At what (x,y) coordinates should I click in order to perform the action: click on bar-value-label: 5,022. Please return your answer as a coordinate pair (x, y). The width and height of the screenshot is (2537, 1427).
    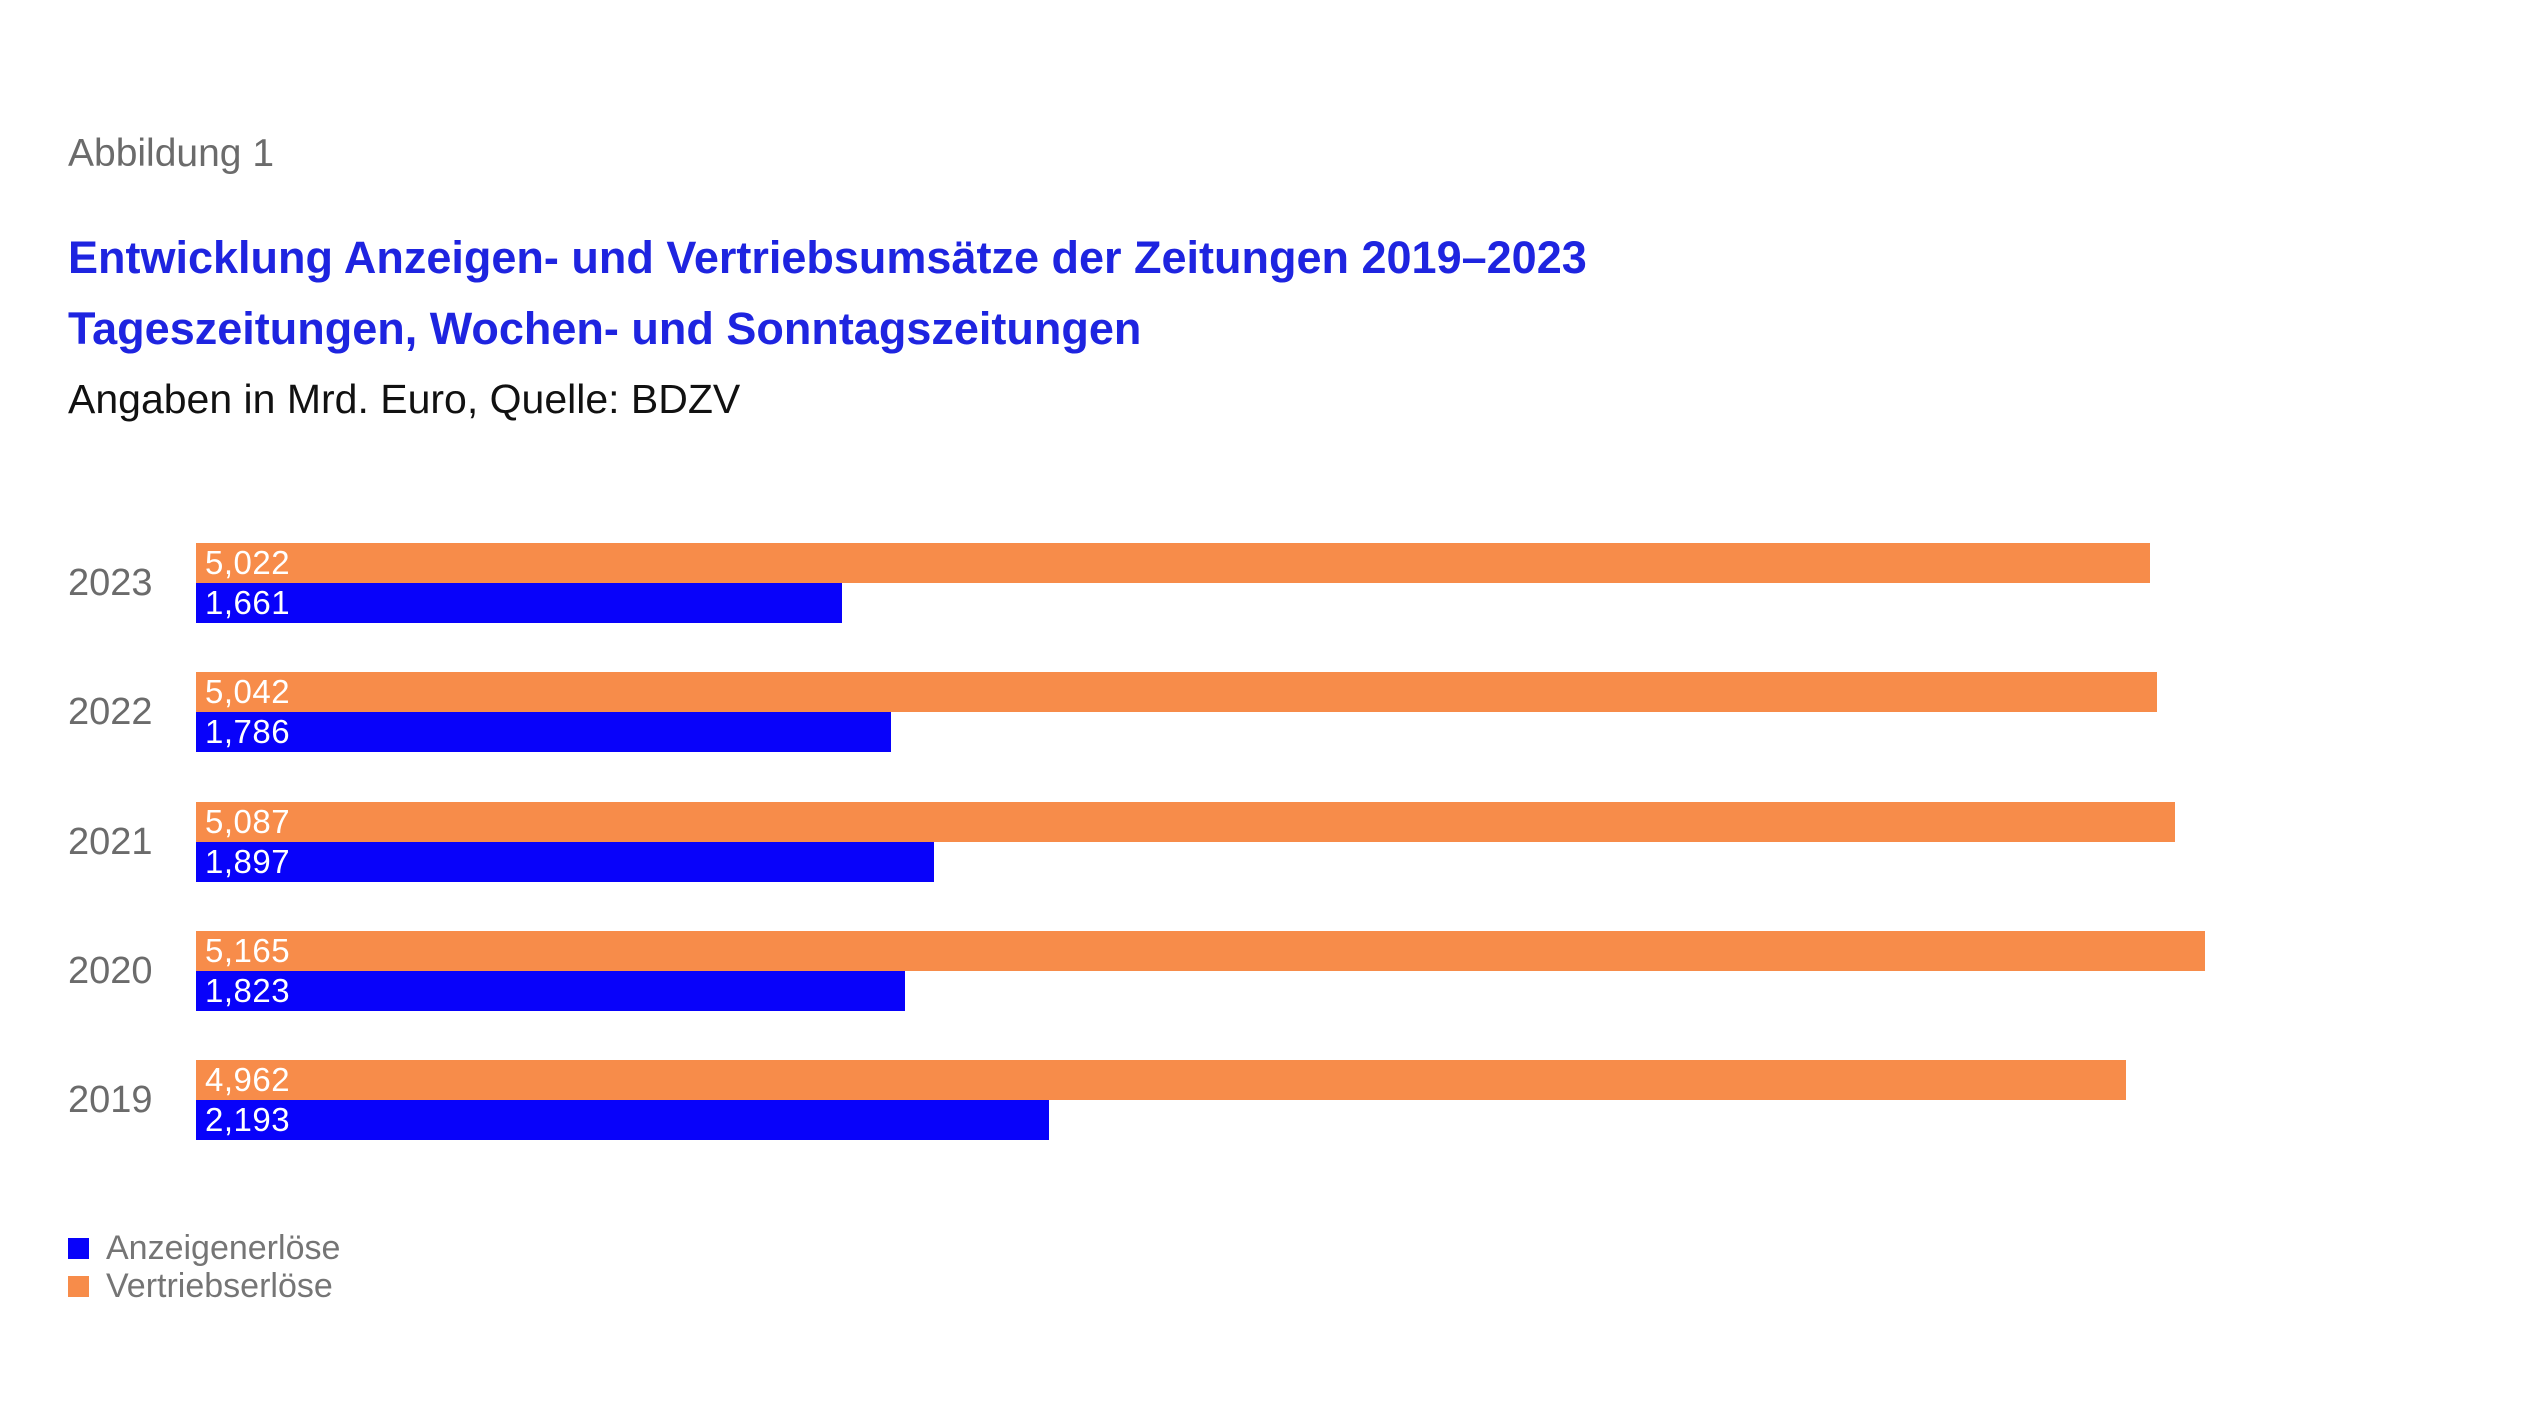
    Looking at the image, I should click on (248, 562).